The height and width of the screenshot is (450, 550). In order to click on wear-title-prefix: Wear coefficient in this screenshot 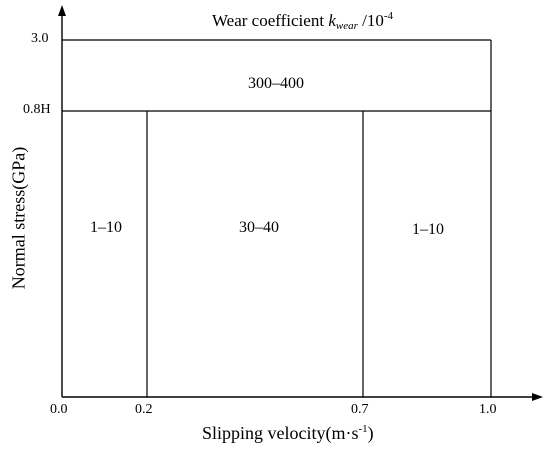, I will do `click(270, 20)`.